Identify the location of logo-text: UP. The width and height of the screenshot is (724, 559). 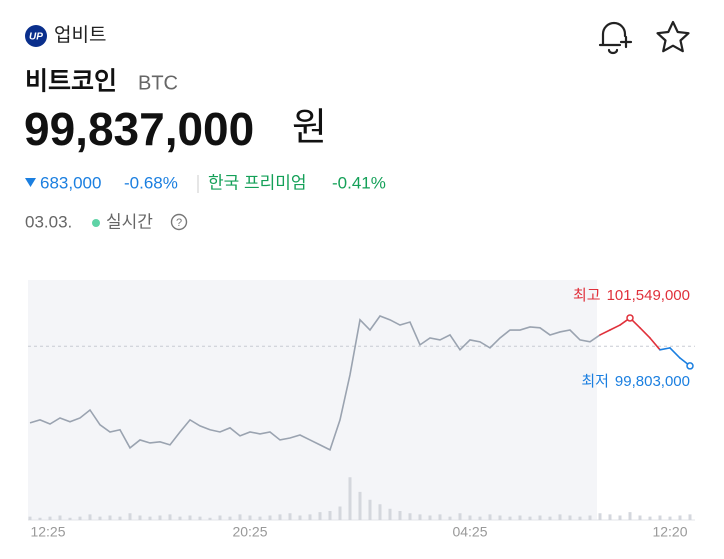
(36, 37).